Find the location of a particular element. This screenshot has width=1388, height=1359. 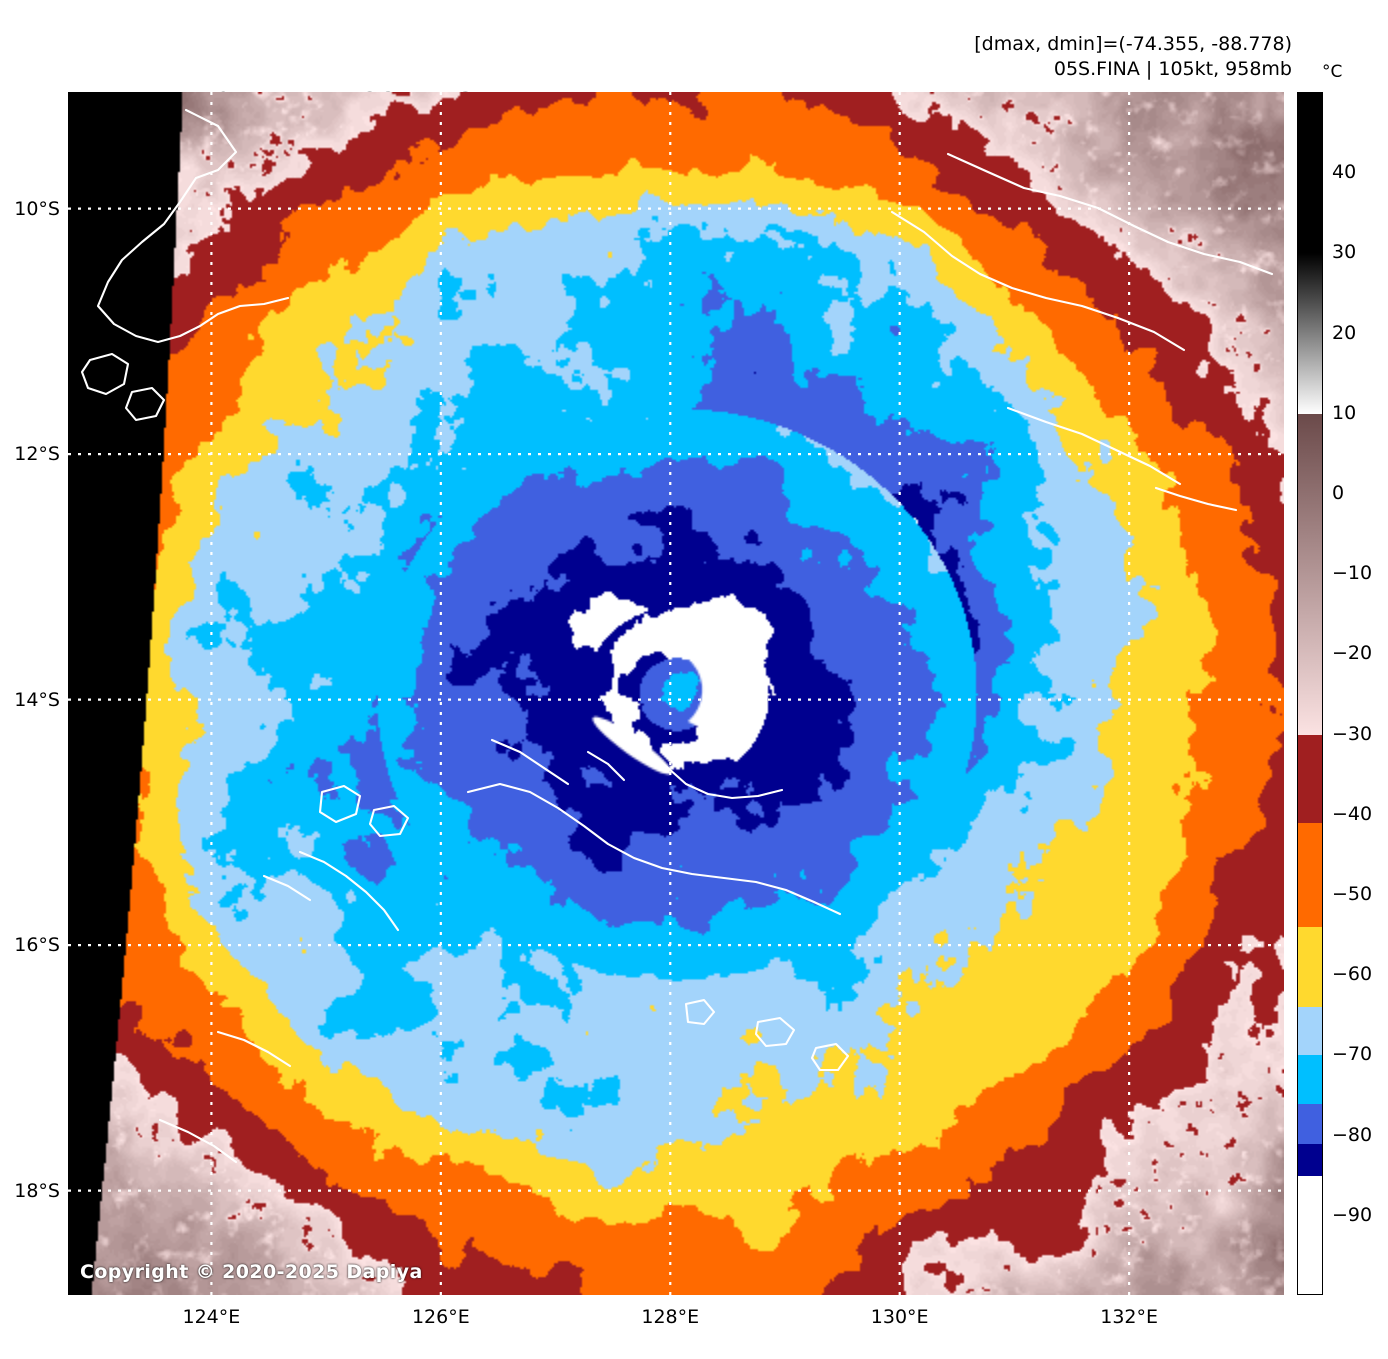

colorbar-tick-label: 40 is located at coordinates (1344, 172).